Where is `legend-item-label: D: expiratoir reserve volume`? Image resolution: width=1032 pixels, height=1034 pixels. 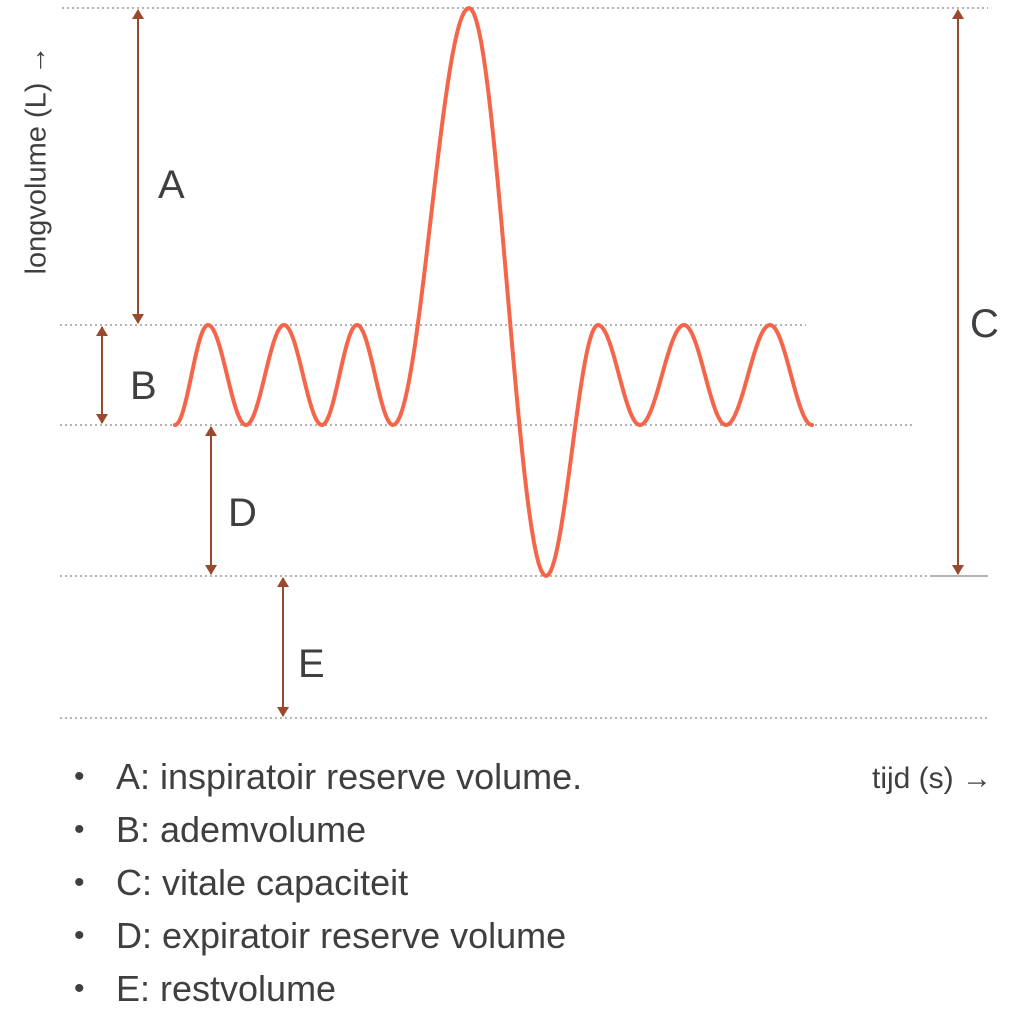 legend-item-label: D: expiratoir reserve volume is located at coordinates (341, 935).